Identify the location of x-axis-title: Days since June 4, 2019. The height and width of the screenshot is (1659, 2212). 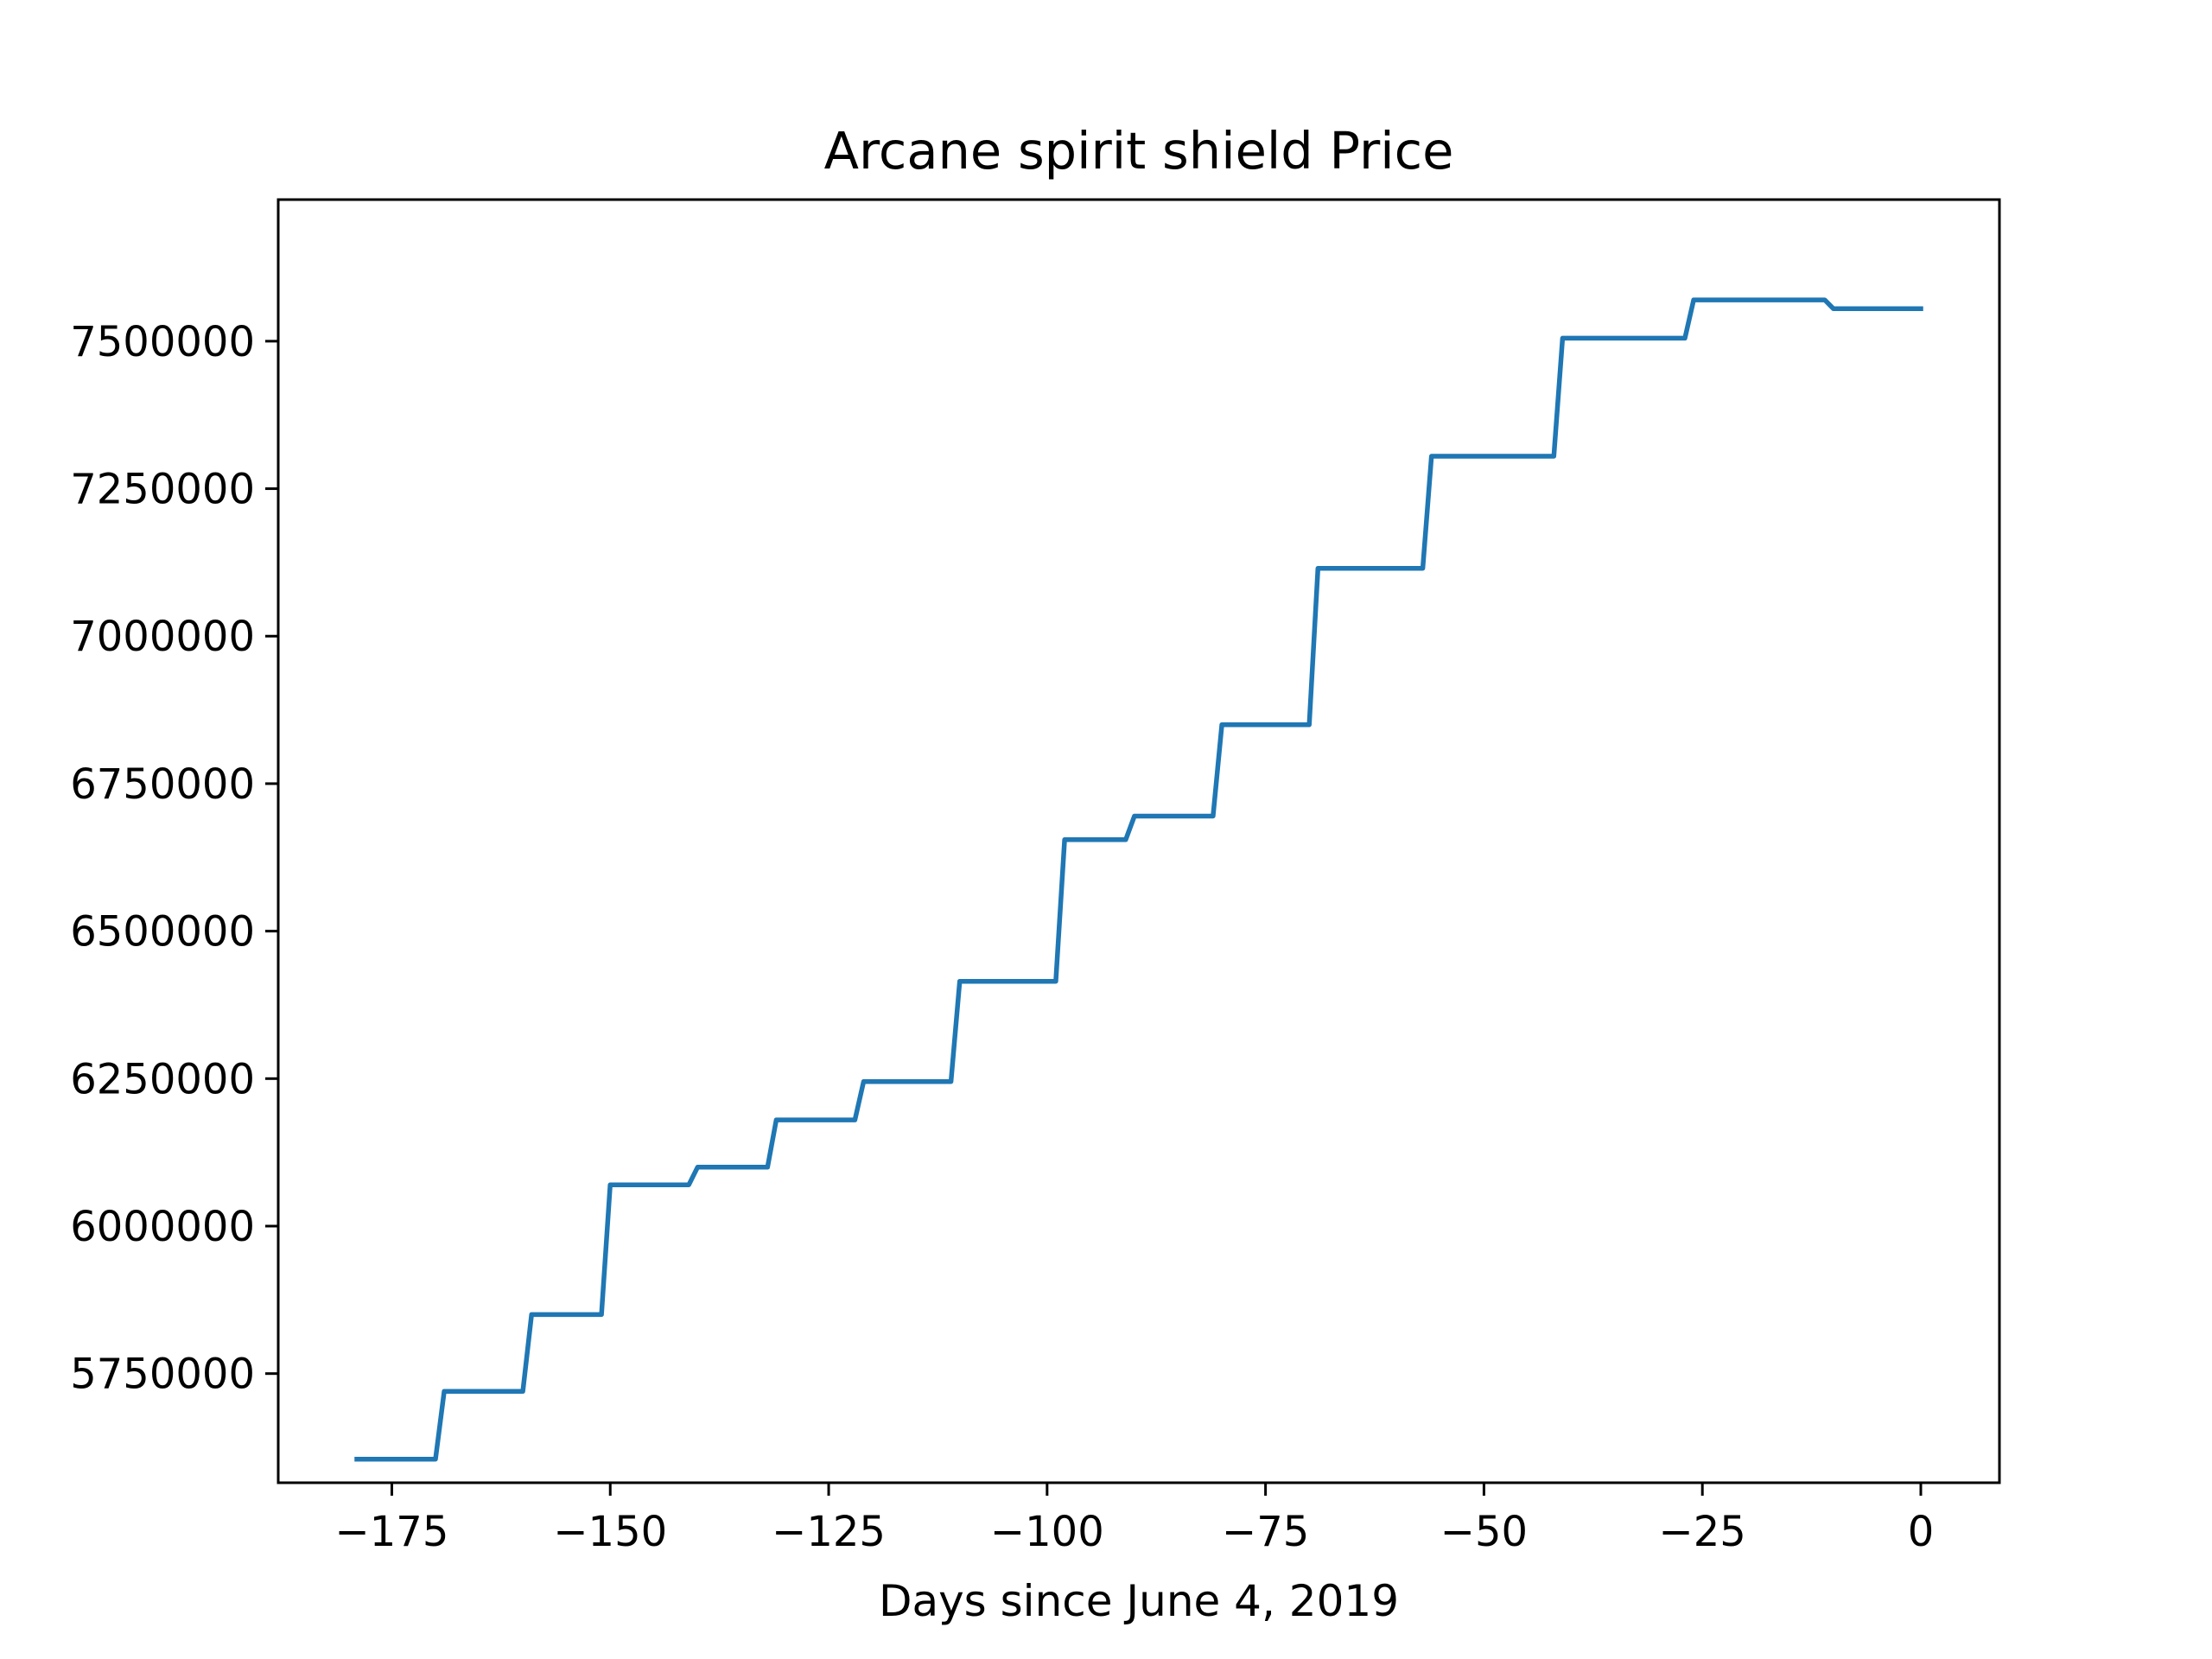
(1139, 1601).